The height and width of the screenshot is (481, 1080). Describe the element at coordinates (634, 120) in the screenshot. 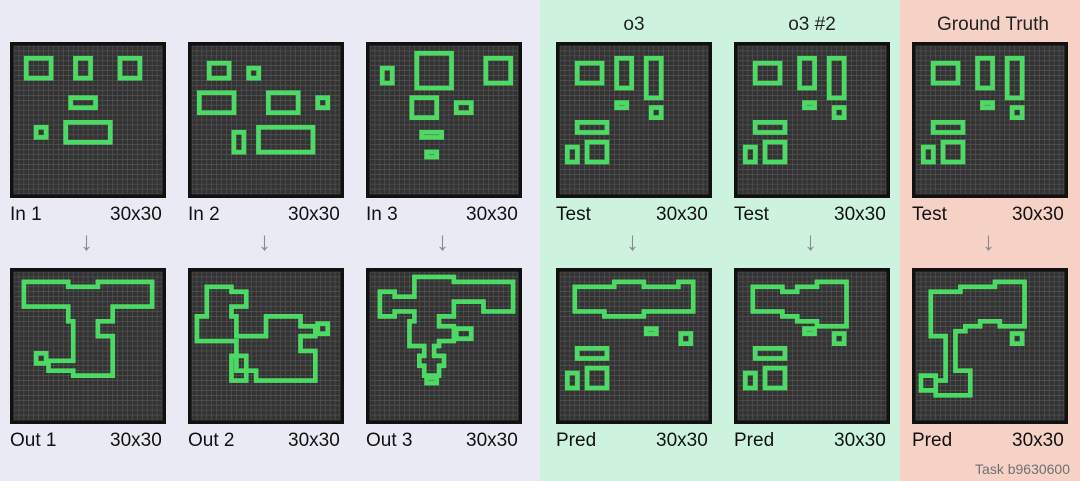

I see `grid-test1` at that location.